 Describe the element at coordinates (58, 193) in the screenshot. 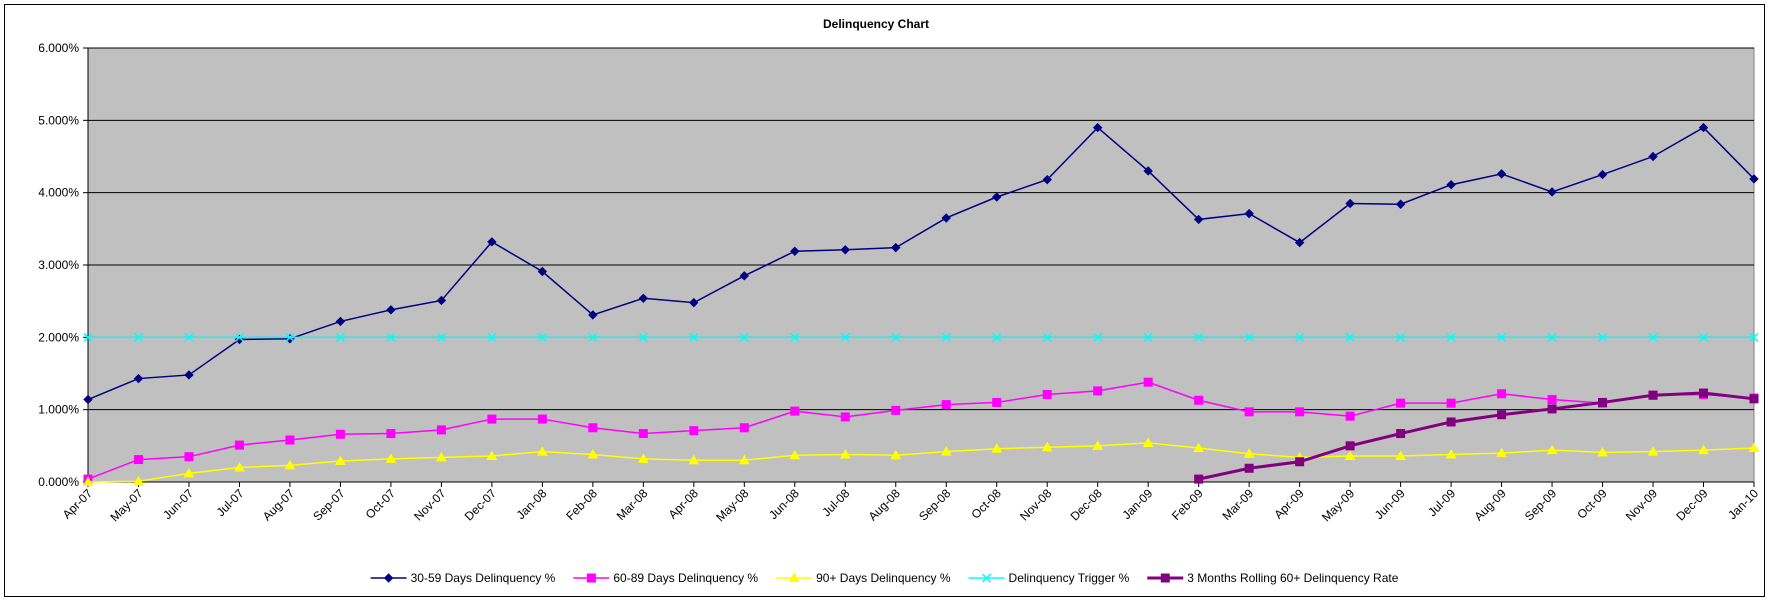

I see `y-tick-label: 4.000%` at that location.